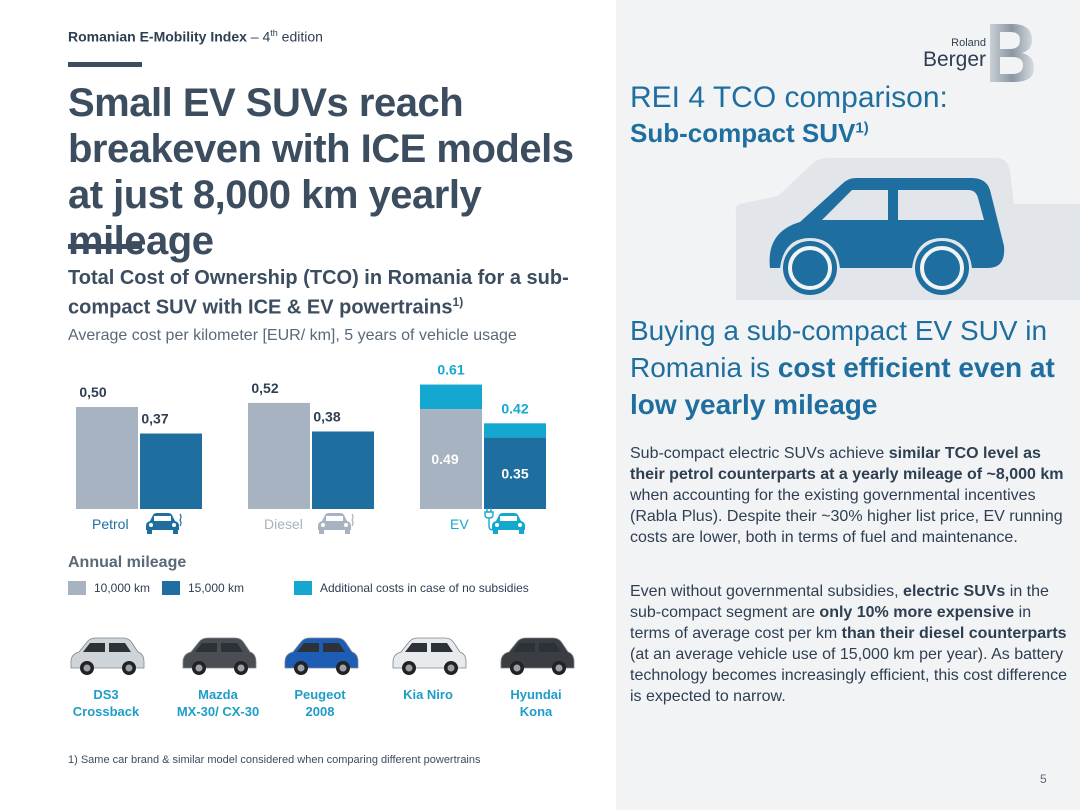 This screenshot has height=810, width=1080. I want to click on logo-text-roland: Roland, so click(968, 43).